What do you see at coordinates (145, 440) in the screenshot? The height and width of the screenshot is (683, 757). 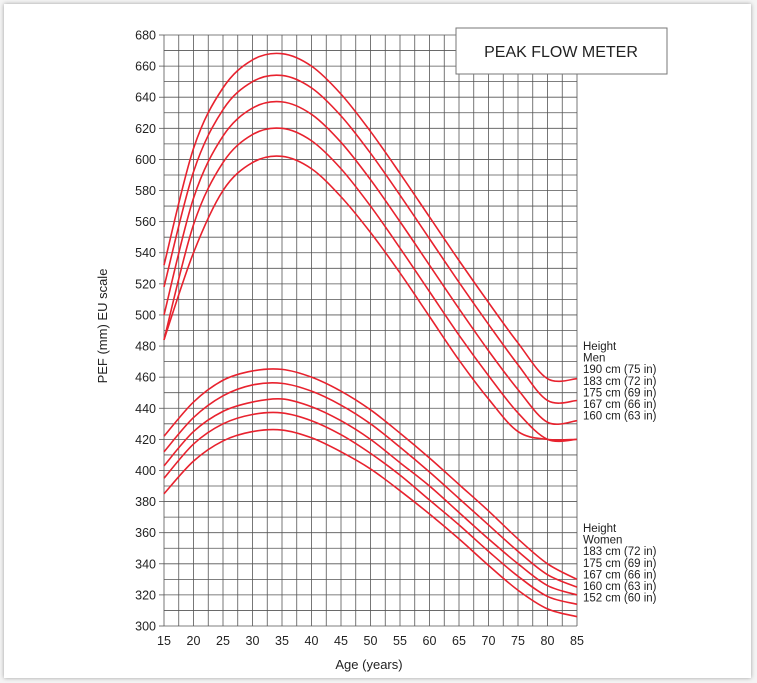 I see `y-tick-label: 420` at bounding box center [145, 440].